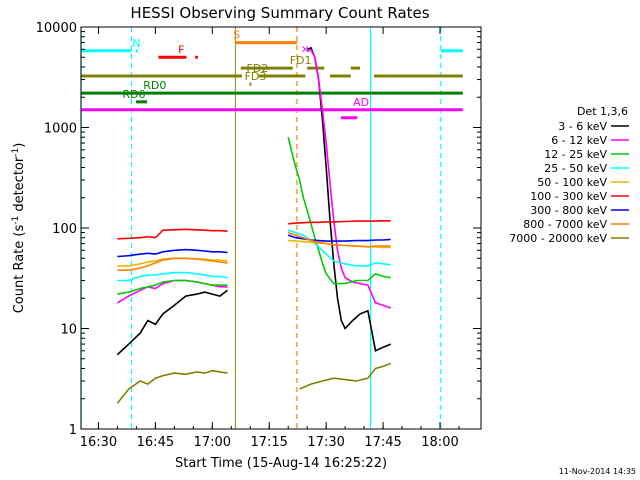 The image size is (640, 480). What do you see at coordinates (19, 186) in the screenshot?
I see `y-axis-label-mid: detector` at bounding box center [19, 186].